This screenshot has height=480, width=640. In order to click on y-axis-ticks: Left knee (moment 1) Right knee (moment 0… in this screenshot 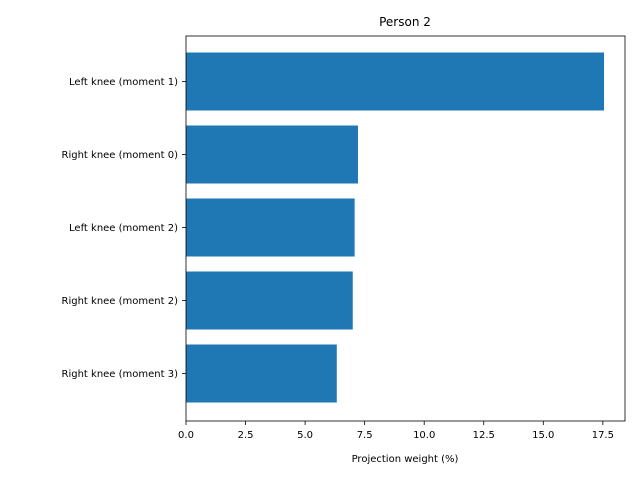, I will do `click(124, 228)`.